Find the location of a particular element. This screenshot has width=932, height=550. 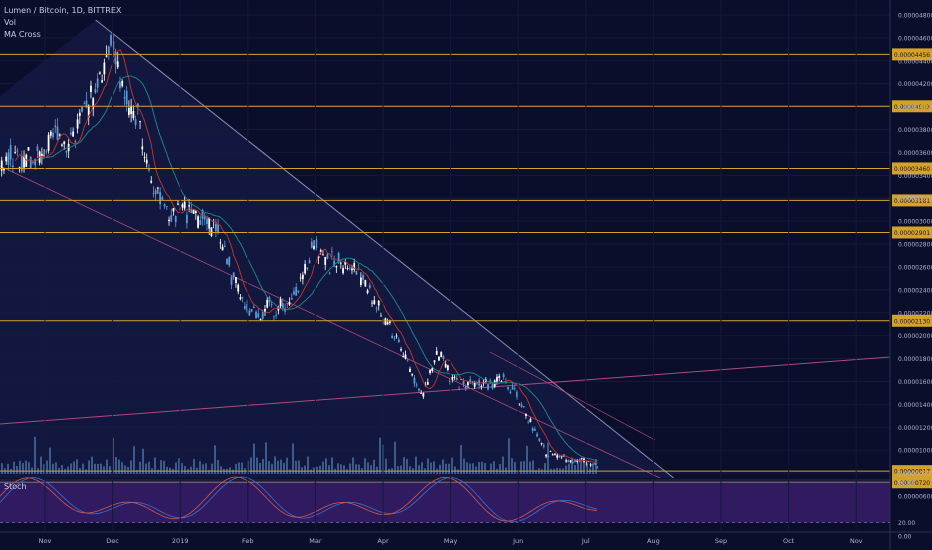

vol-indicator-label: Vol is located at coordinates (10, 22).